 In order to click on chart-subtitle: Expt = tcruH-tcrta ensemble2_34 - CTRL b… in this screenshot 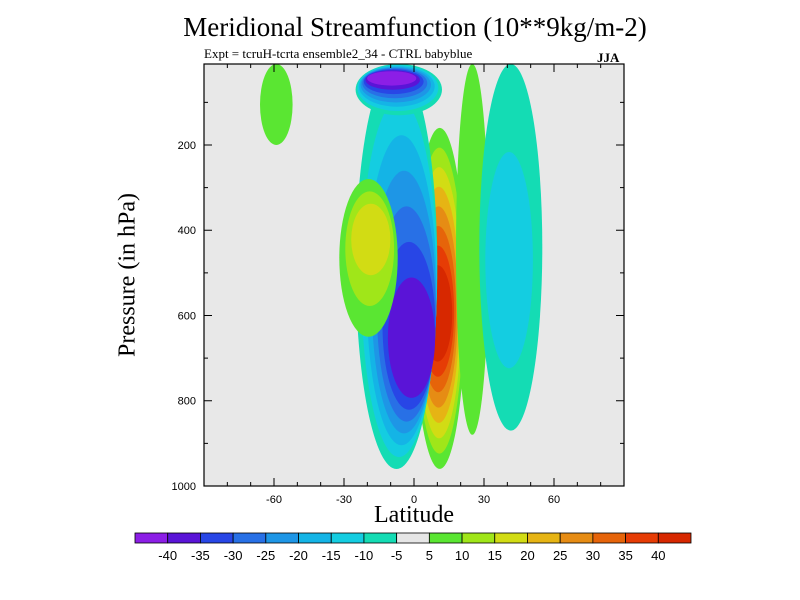, I will do `click(338, 53)`.